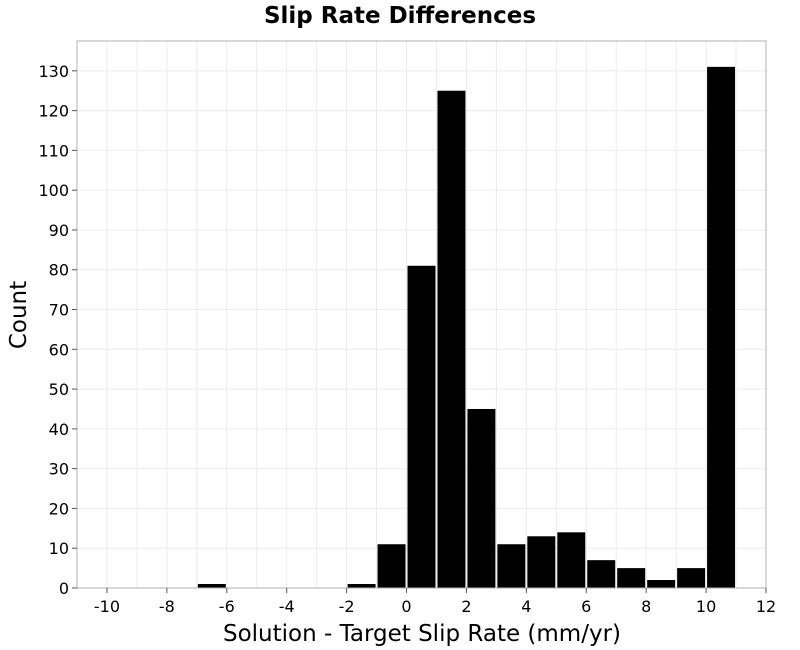 The image size is (800, 650). What do you see at coordinates (59, 270) in the screenshot?
I see `y-tick-label: 80` at bounding box center [59, 270].